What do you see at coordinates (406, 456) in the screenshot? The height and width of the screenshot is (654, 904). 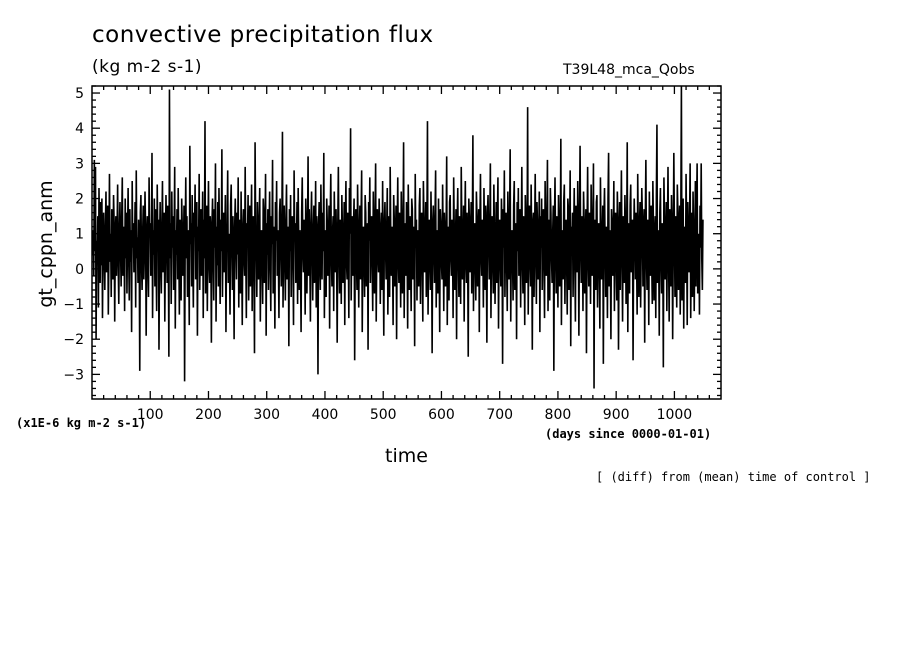 I see `x-axis-label: time` at bounding box center [406, 456].